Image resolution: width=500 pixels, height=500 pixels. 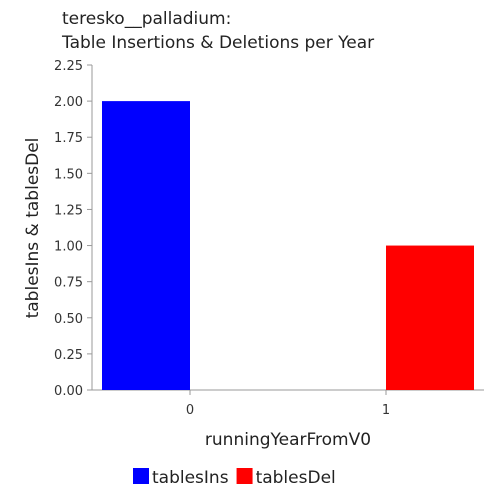 What do you see at coordinates (68, 247) in the screenshot?
I see `y-tick-label: 1.00` at bounding box center [68, 247].